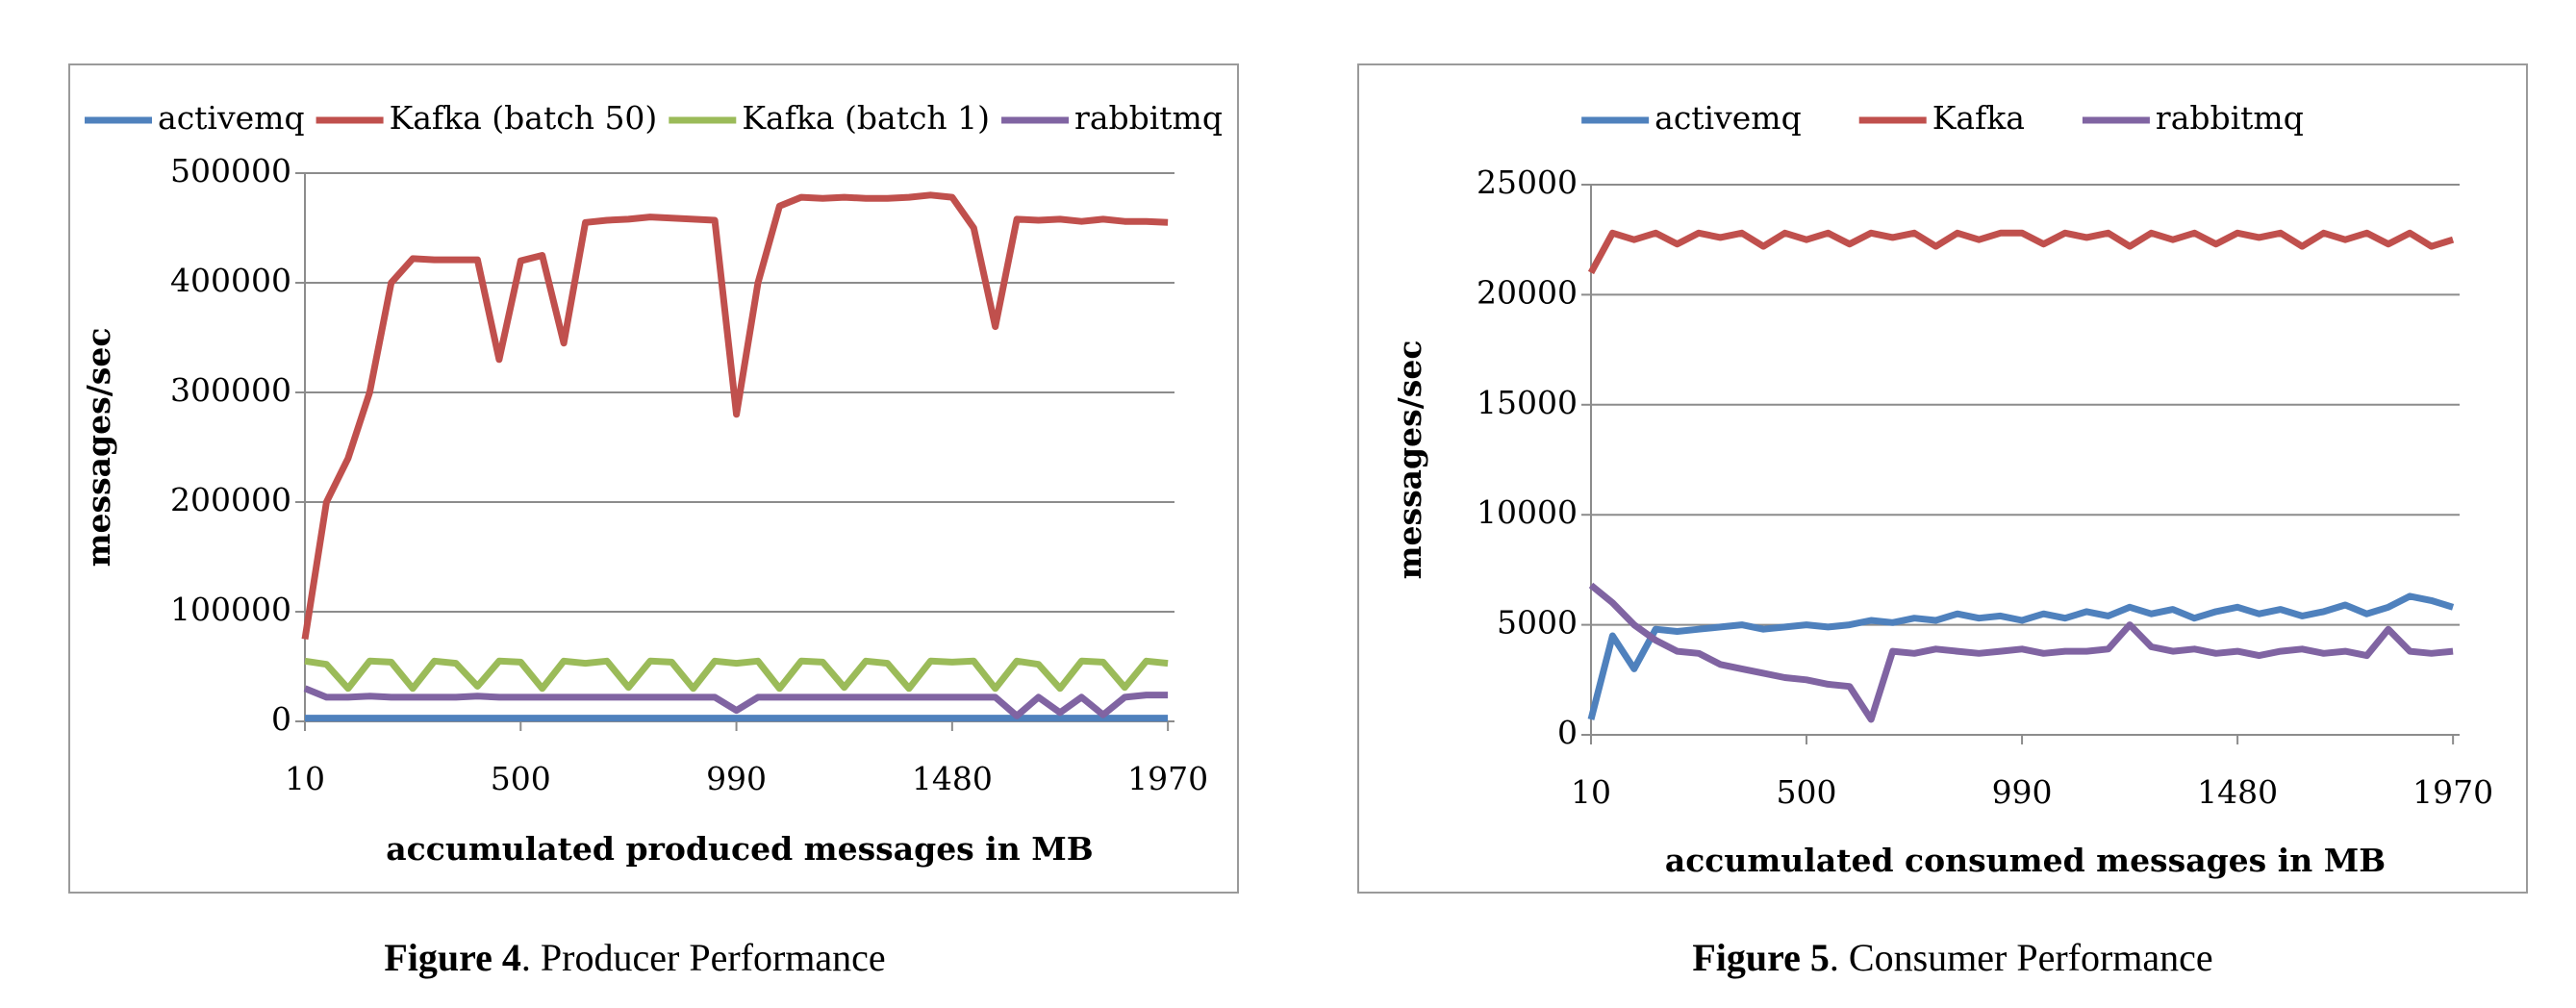  What do you see at coordinates (524, 118) in the screenshot?
I see `legend-label: Kafka (batch 50)` at bounding box center [524, 118].